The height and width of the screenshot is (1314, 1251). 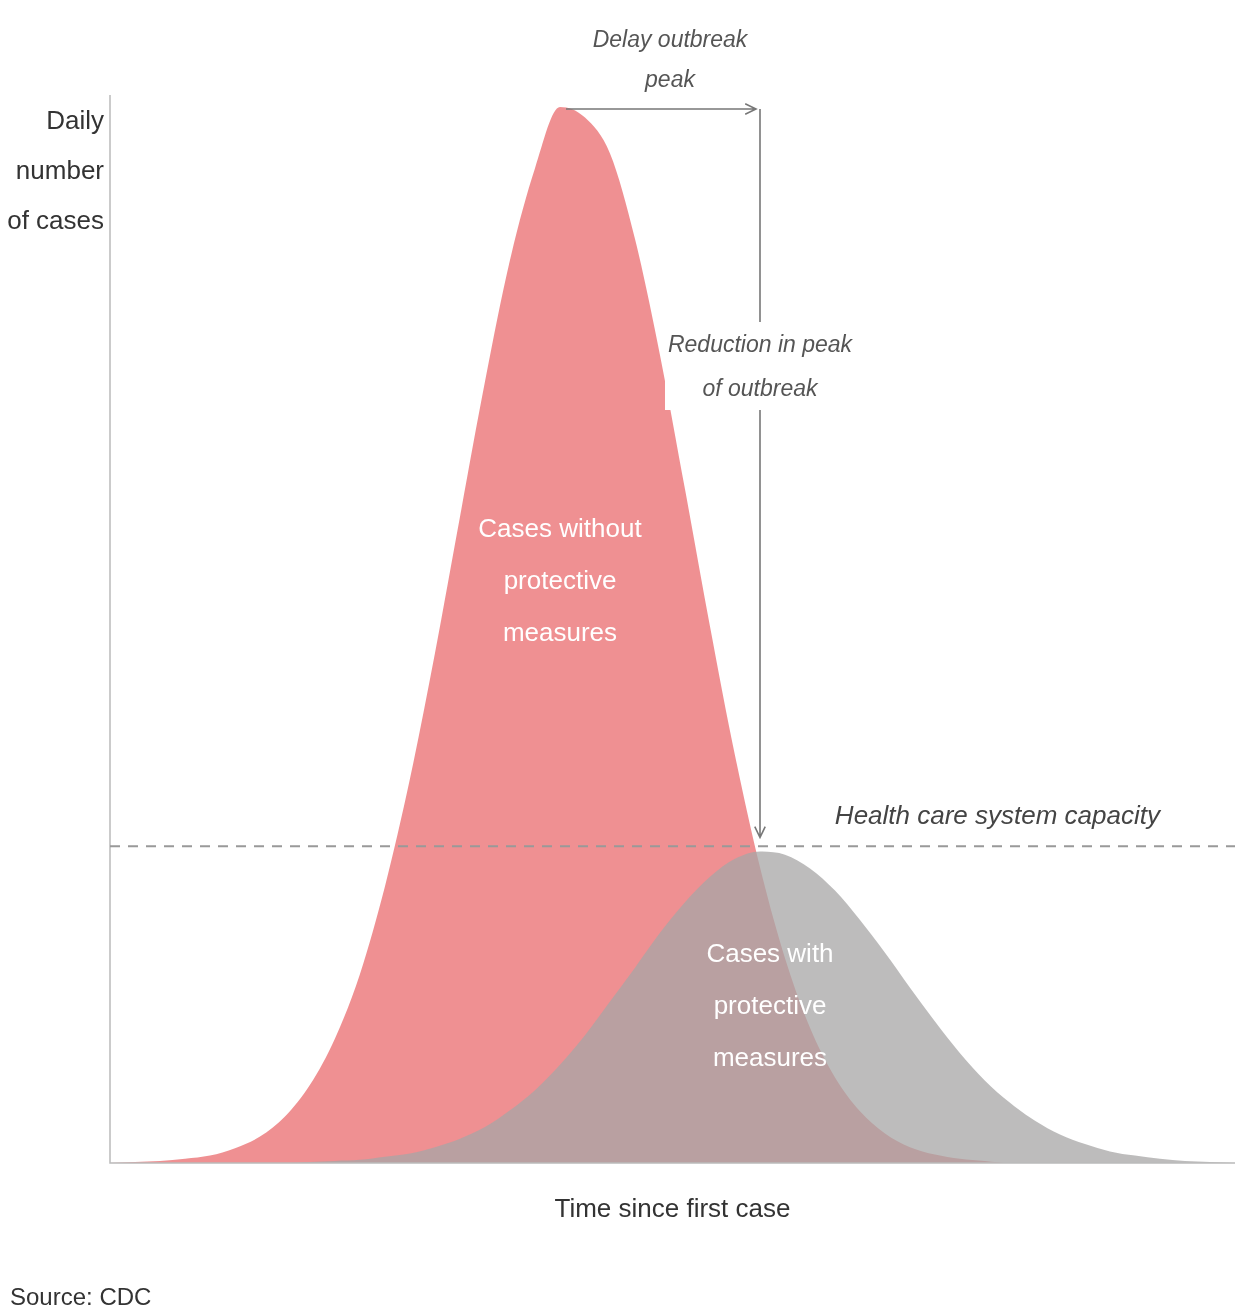 What do you see at coordinates (998, 815) in the screenshot?
I see `ref-line-label: Health care system capacity` at bounding box center [998, 815].